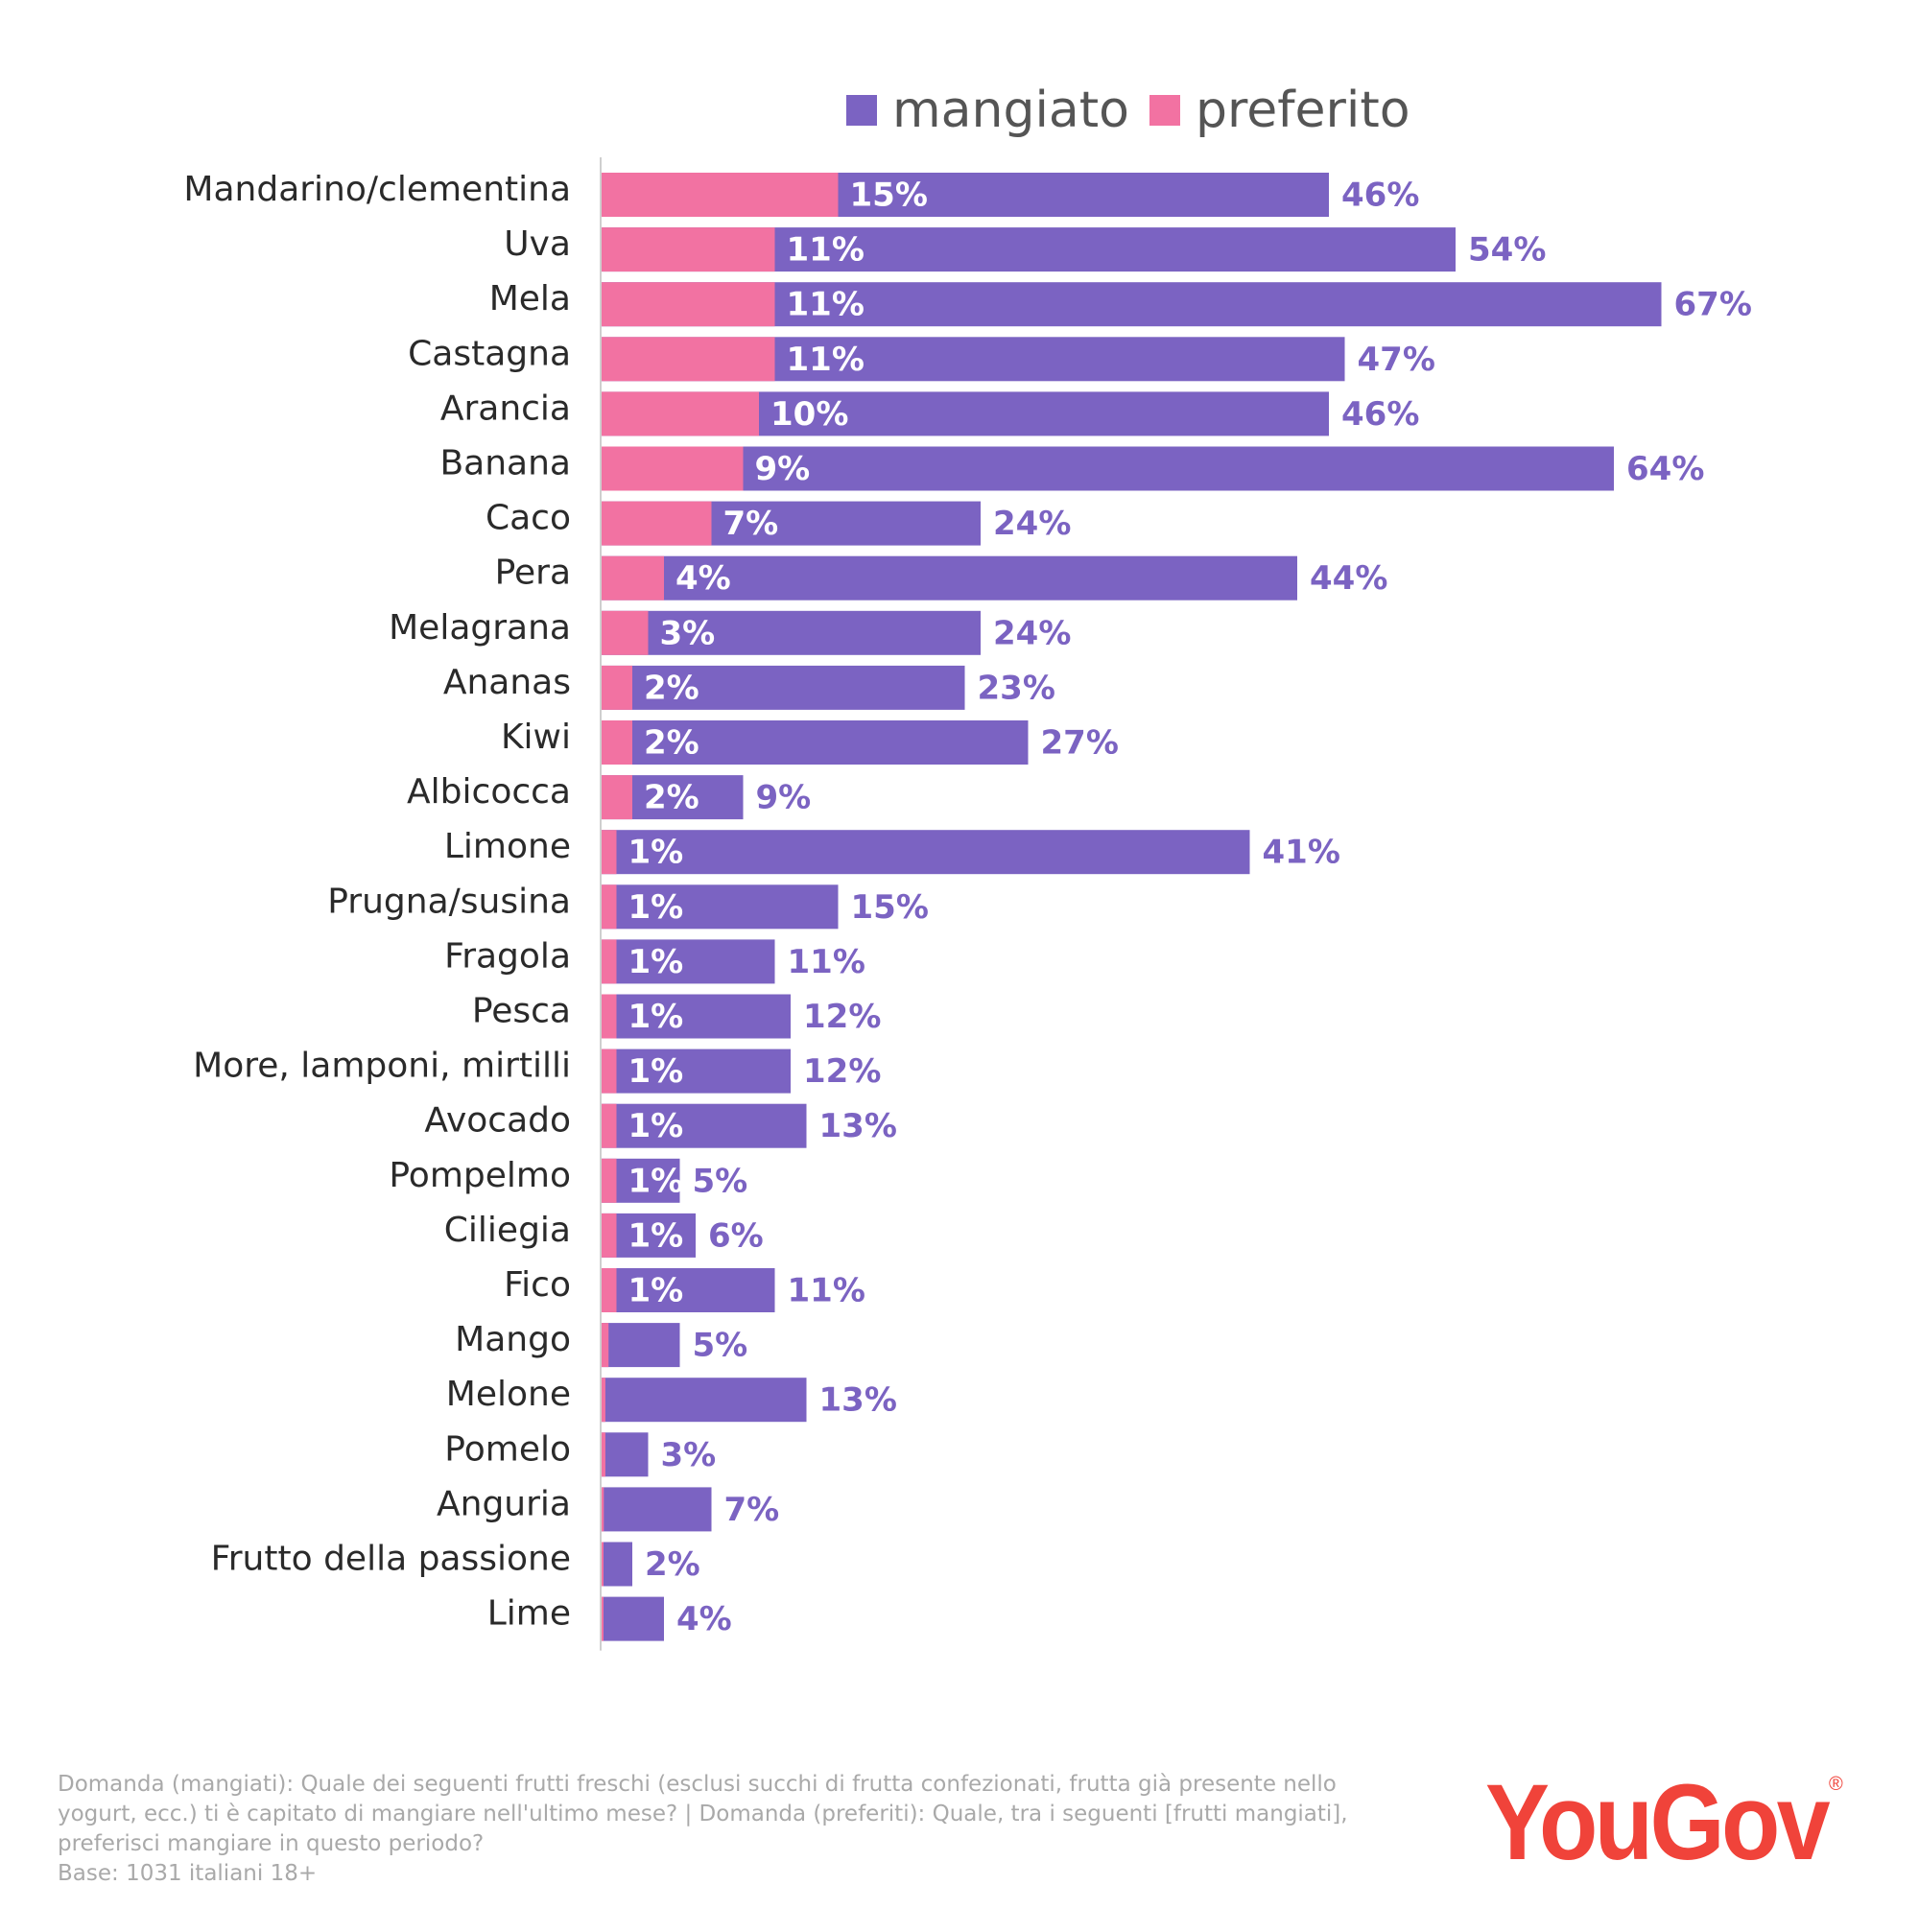 The image size is (1919, 1932). Describe the element at coordinates (480, 628) in the screenshot. I see `category-label: Melagrana` at that location.